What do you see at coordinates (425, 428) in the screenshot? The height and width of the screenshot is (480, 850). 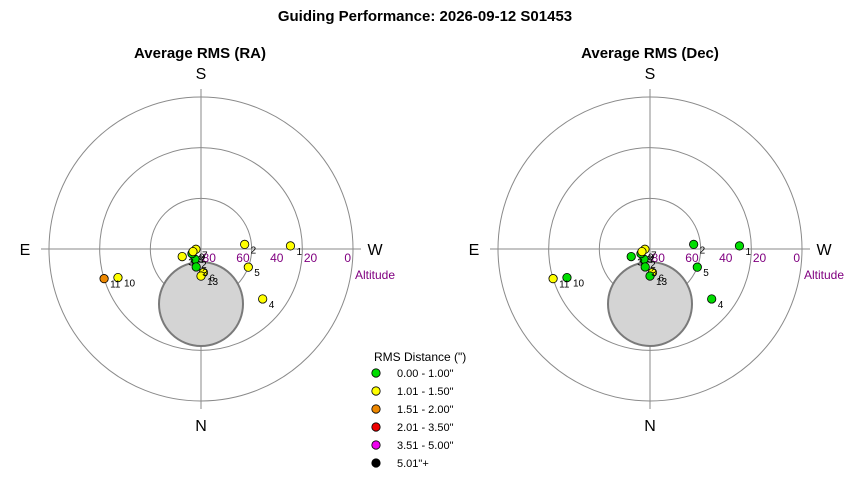 I see `legend-item-label: 2.01 - 3.50"` at bounding box center [425, 428].